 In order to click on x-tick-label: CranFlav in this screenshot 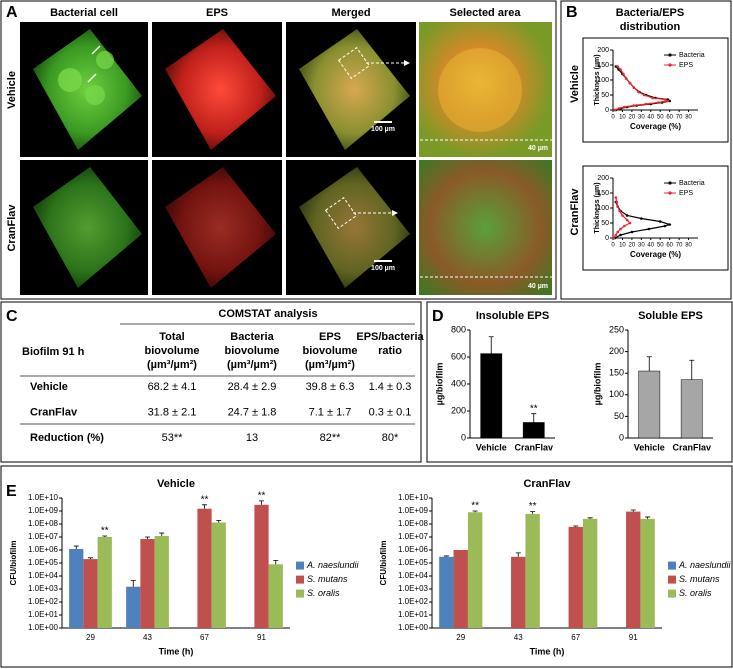, I will do `click(691, 447)`.